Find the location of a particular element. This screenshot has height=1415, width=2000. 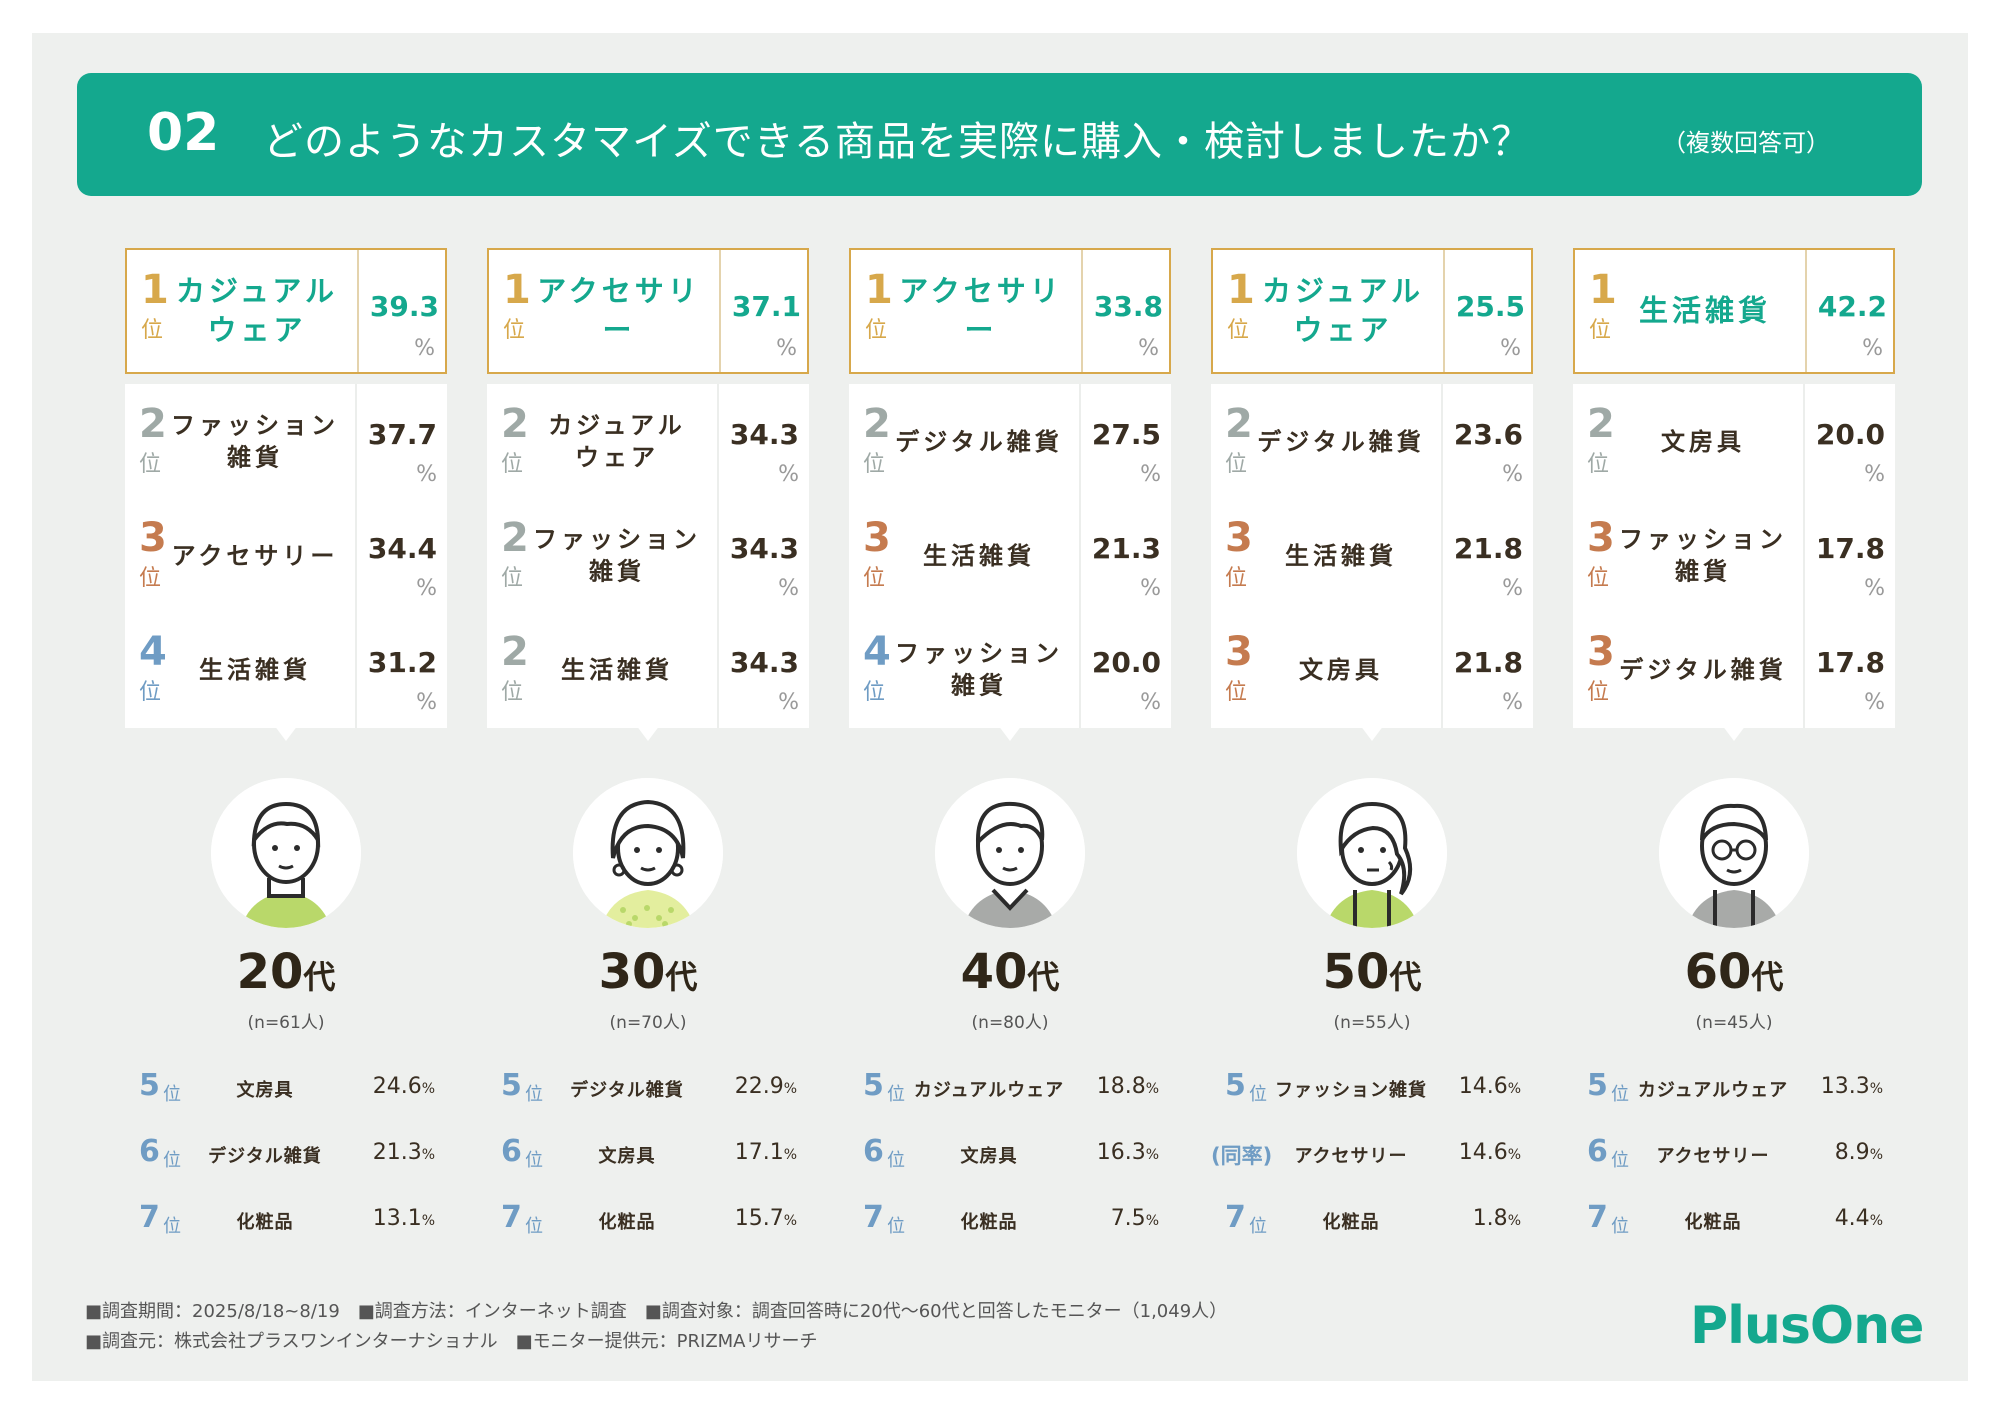

middle-aged-woman-icon is located at coordinates (1372, 853).